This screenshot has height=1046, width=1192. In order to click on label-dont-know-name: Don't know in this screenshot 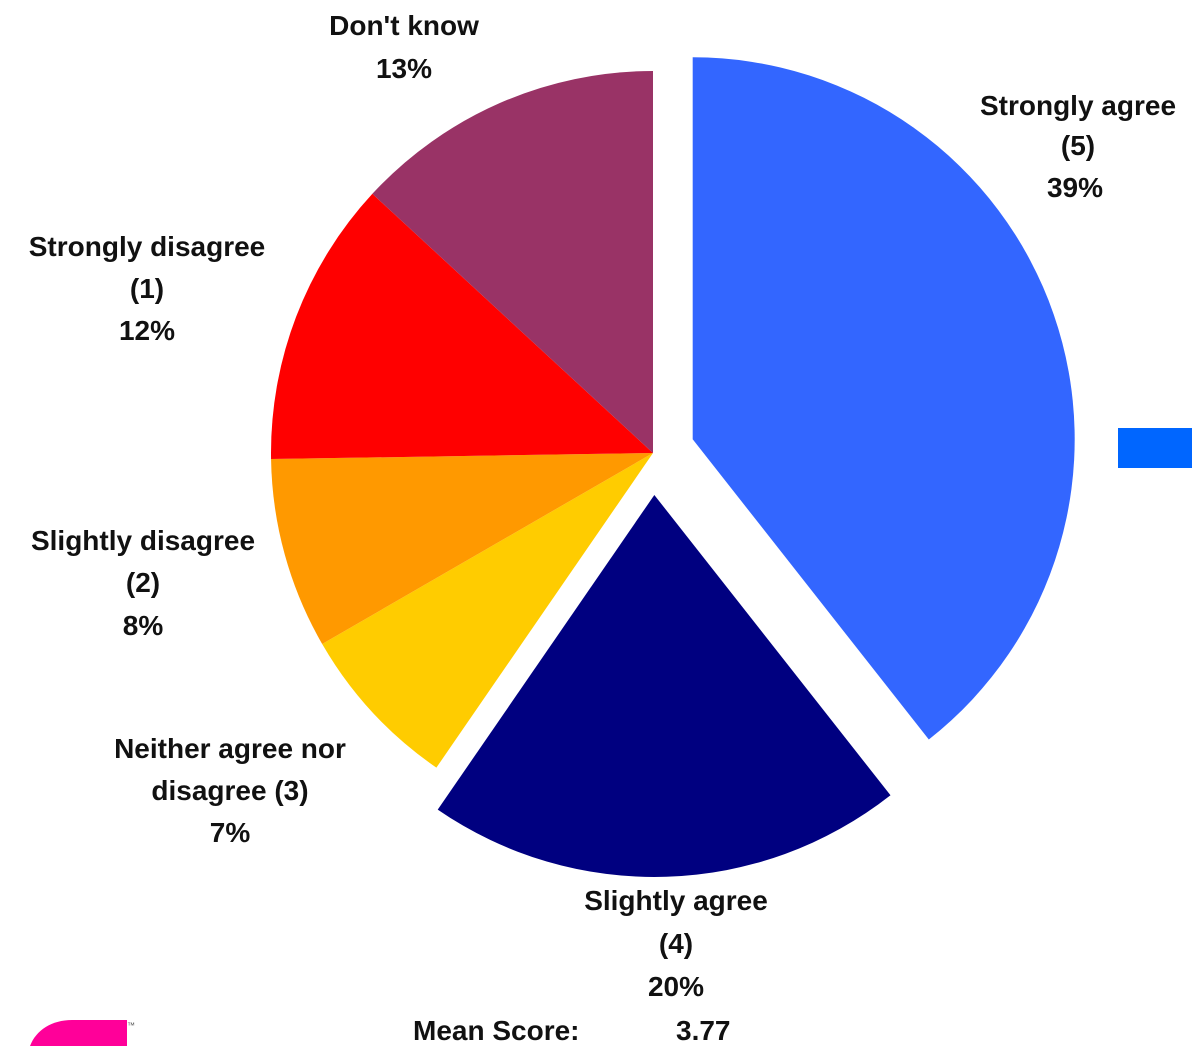, I will do `click(404, 25)`.